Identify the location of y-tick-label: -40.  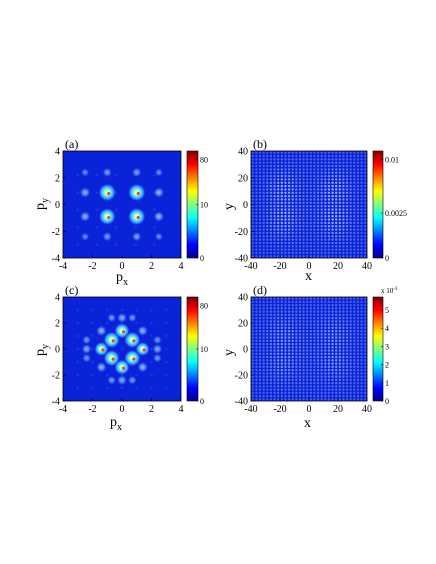
(241, 402).